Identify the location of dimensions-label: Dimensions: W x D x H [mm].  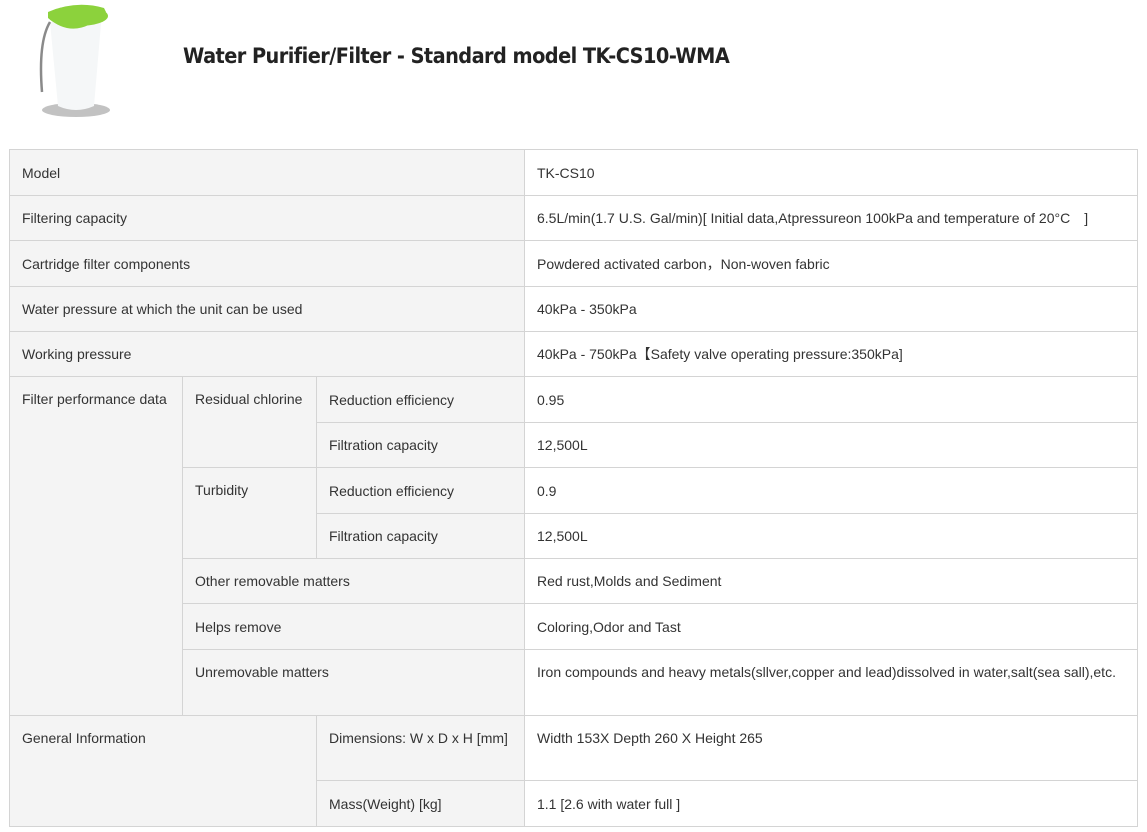
(420, 748).